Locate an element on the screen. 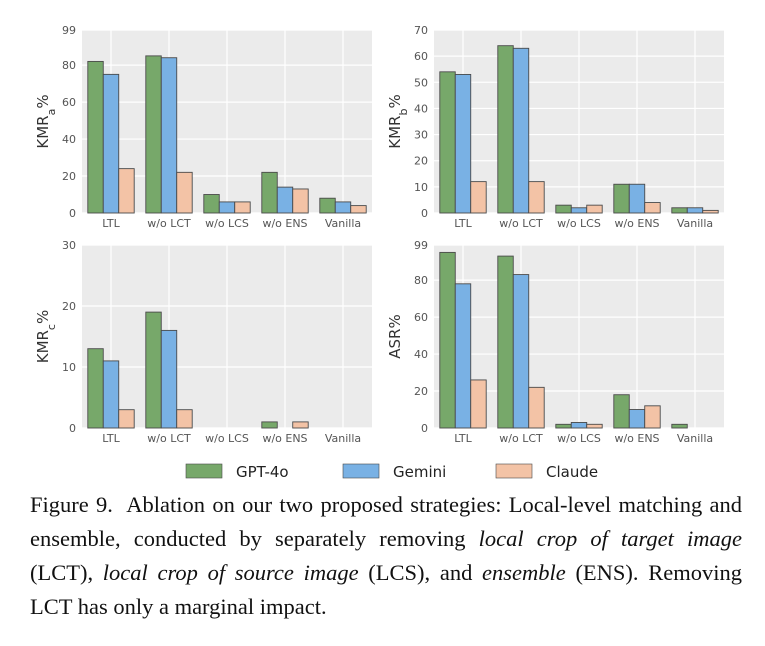 The image size is (765, 646). y-tick-label: 50 is located at coordinates (421, 82).